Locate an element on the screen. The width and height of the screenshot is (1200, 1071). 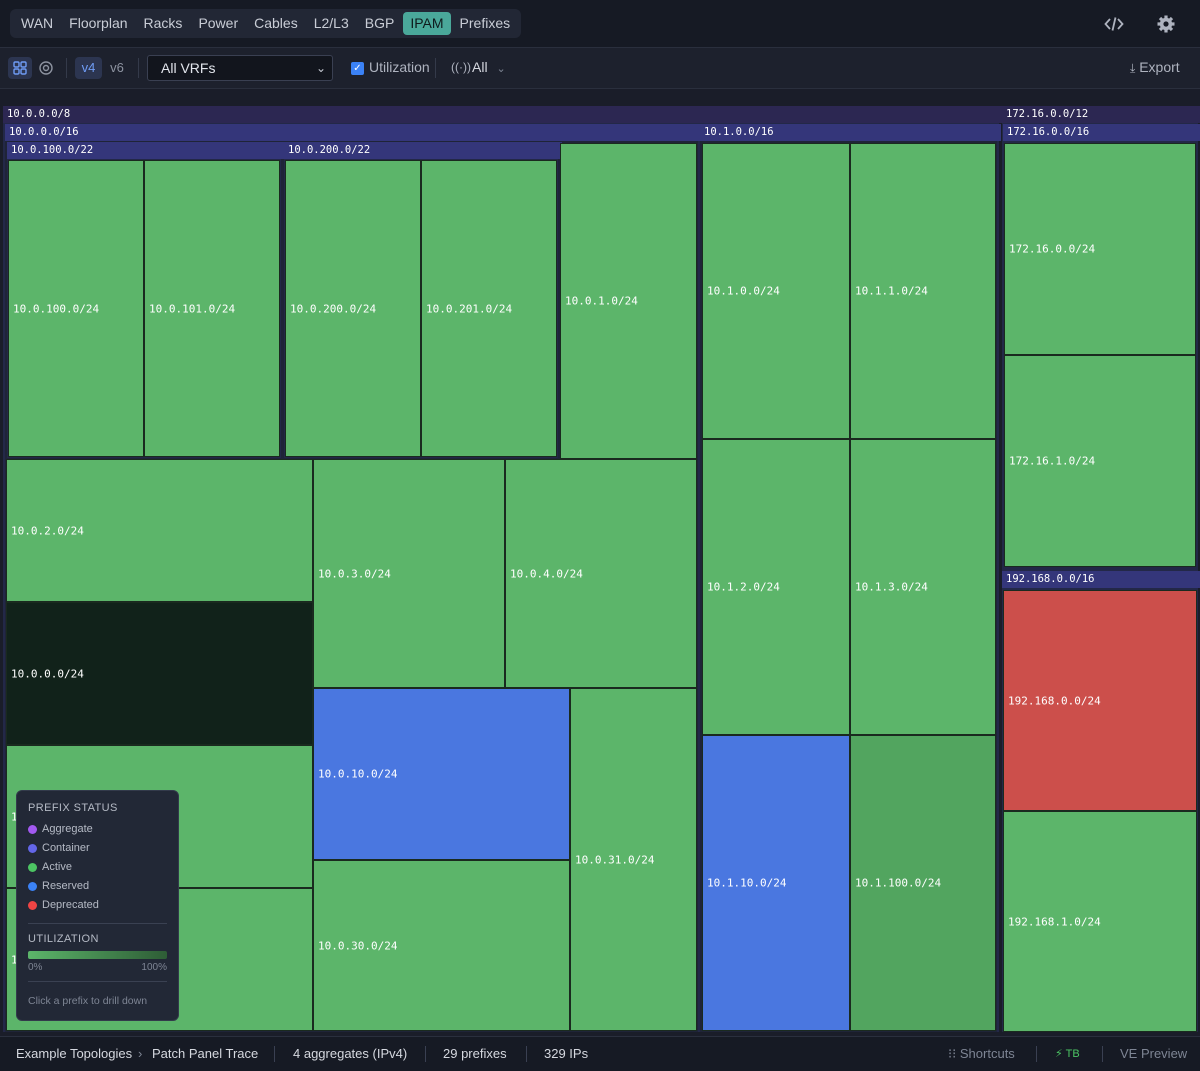
chevron-right-icon: › is located at coordinates (140, 1053).